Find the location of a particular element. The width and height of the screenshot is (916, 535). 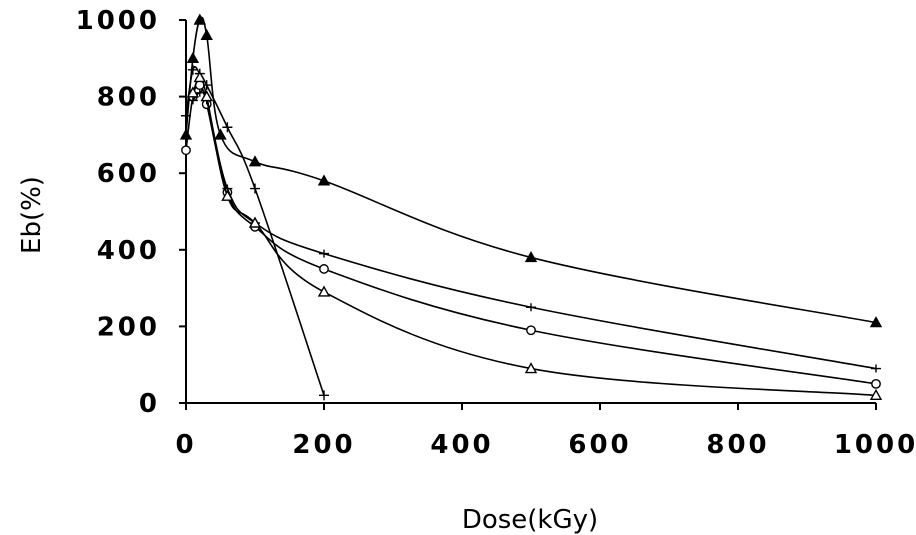

y-tick-label: 1000 is located at coordinates (118, 21).